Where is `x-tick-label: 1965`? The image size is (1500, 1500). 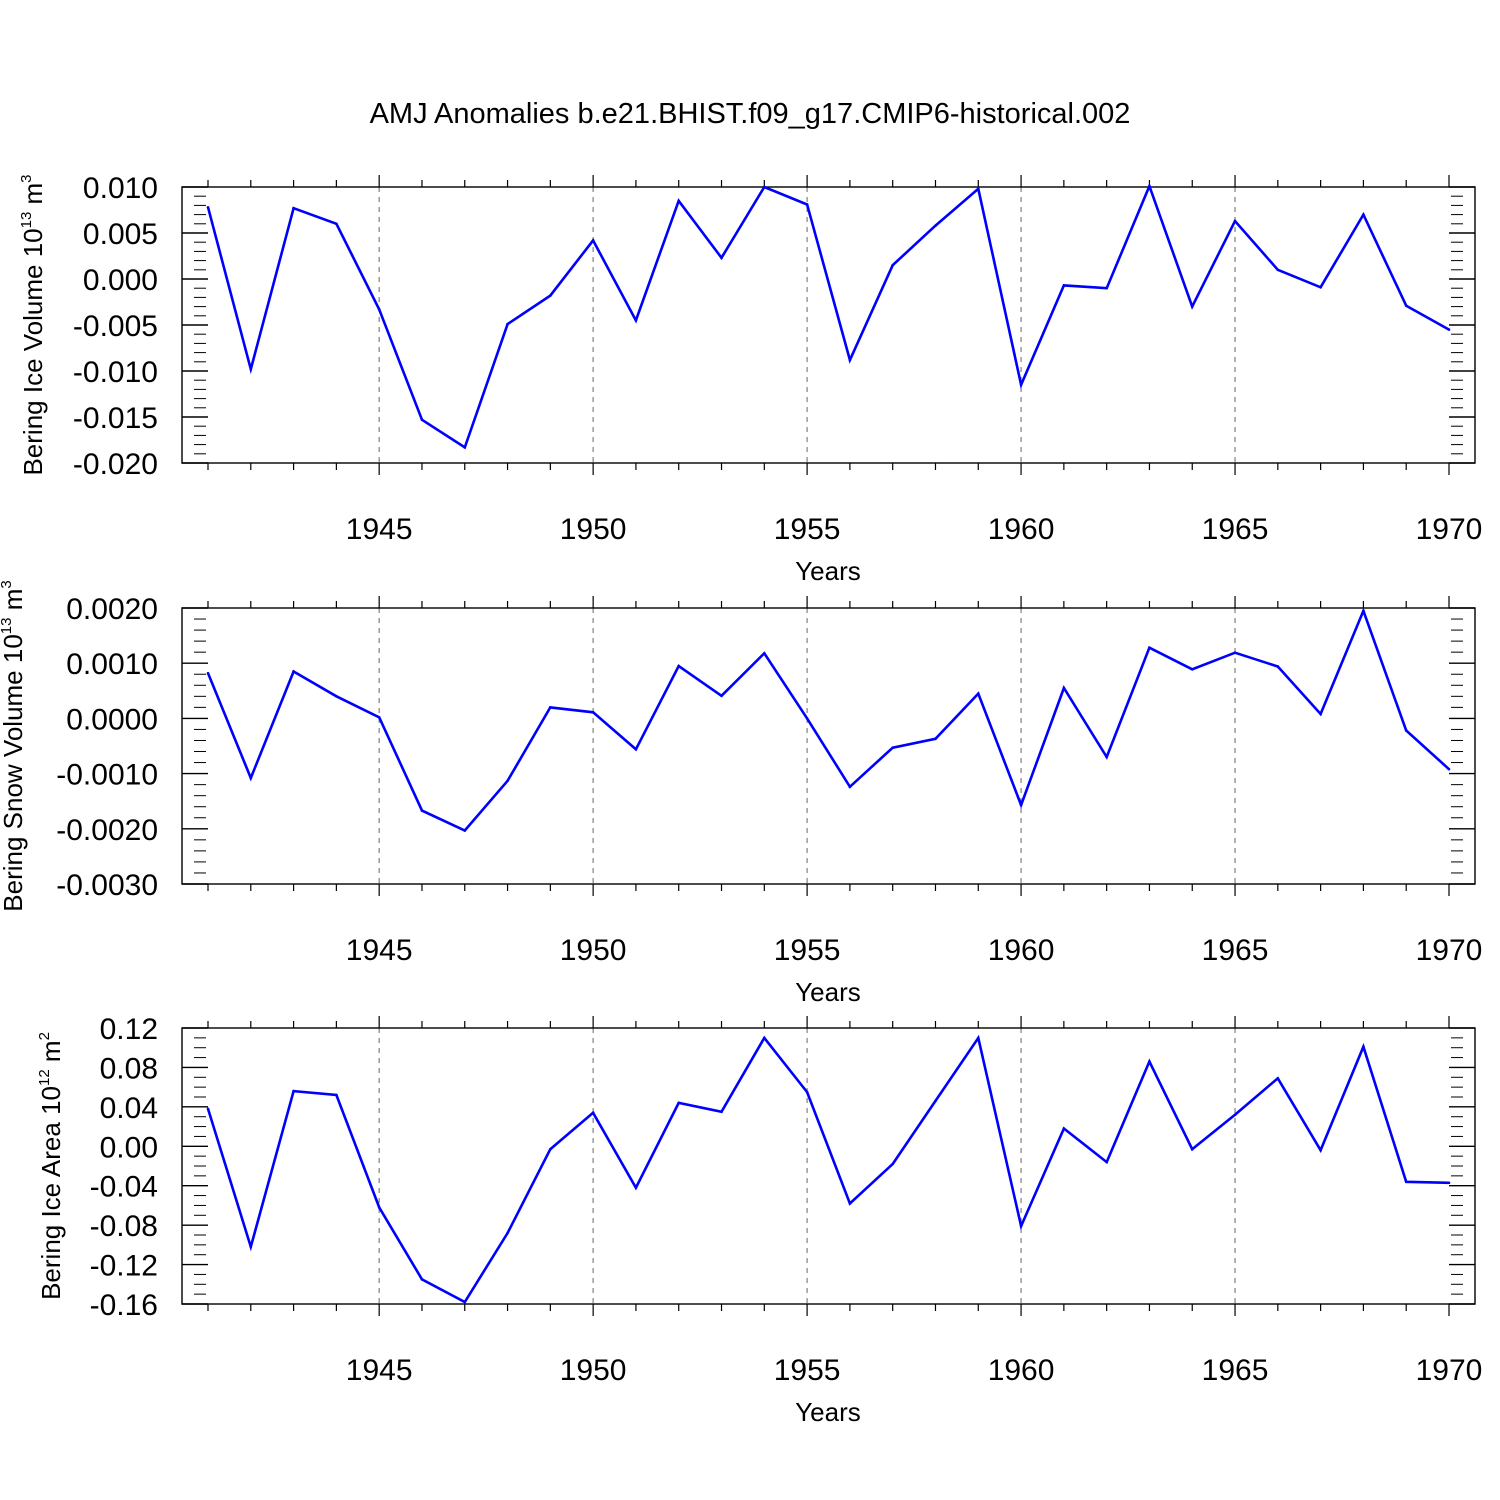 x-tick-label: 1965 is located at coordinates (1235, 529).